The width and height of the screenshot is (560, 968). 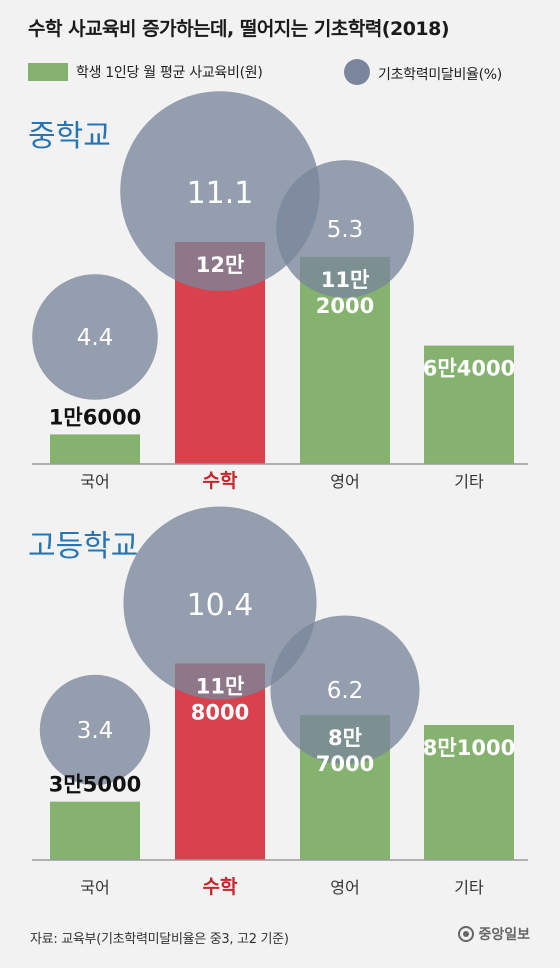 I want to click on legend-item-bubble: 기초학력미달비율(%), so click(x=423, y=72).